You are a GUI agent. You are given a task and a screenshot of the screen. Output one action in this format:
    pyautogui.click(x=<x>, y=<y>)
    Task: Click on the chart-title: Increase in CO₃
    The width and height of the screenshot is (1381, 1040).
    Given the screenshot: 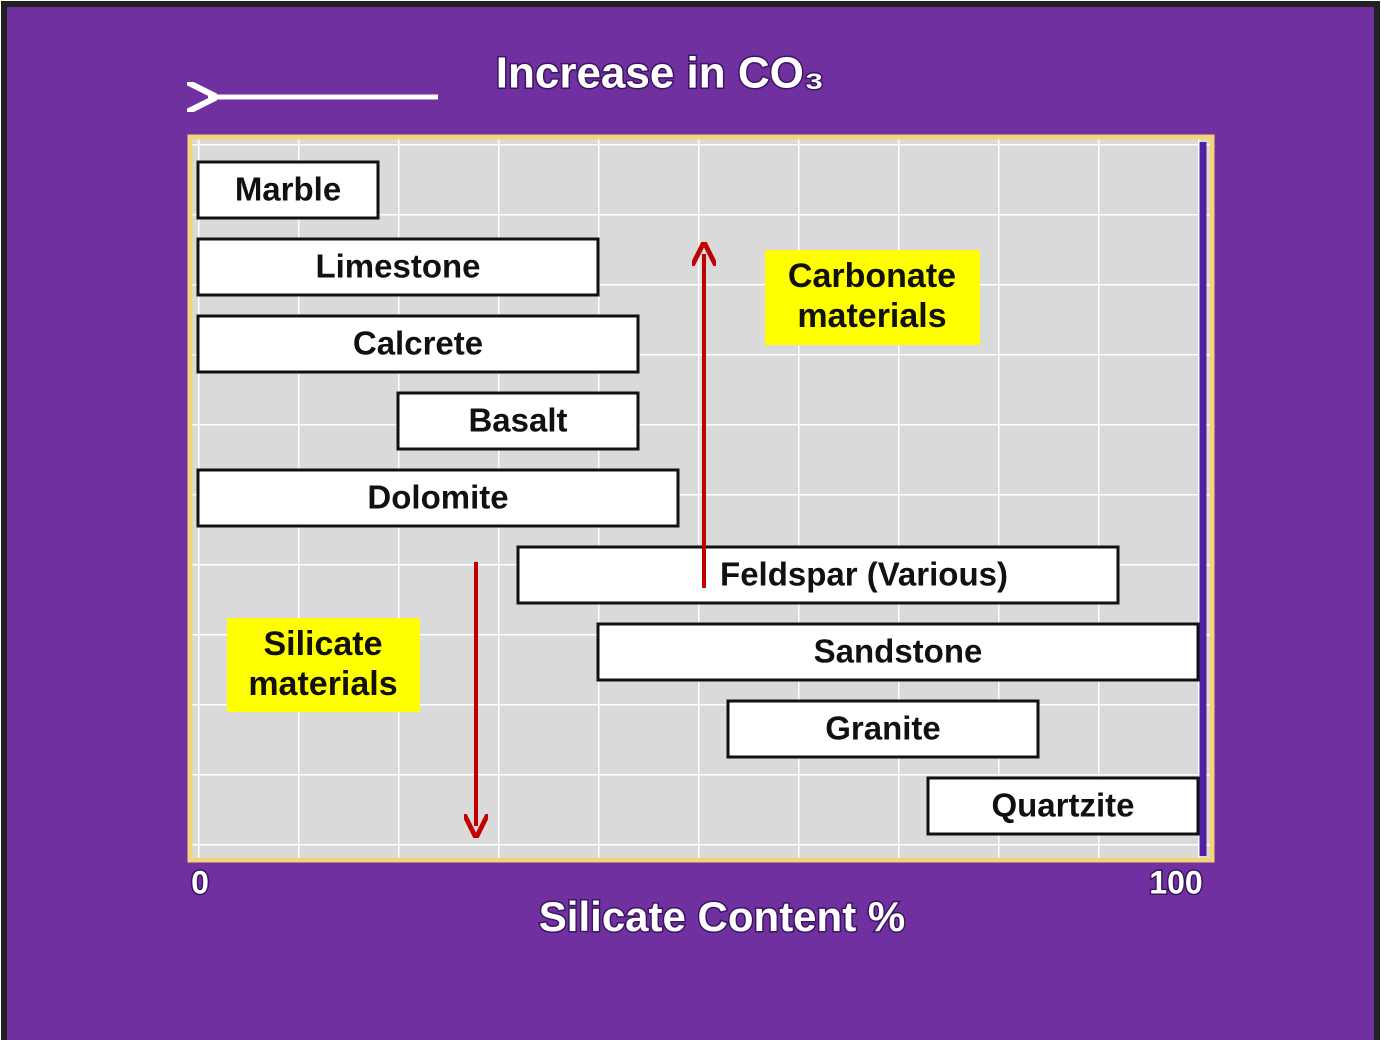 What is the action you would take?
    pyautogui.click(x=660, y=73)
    